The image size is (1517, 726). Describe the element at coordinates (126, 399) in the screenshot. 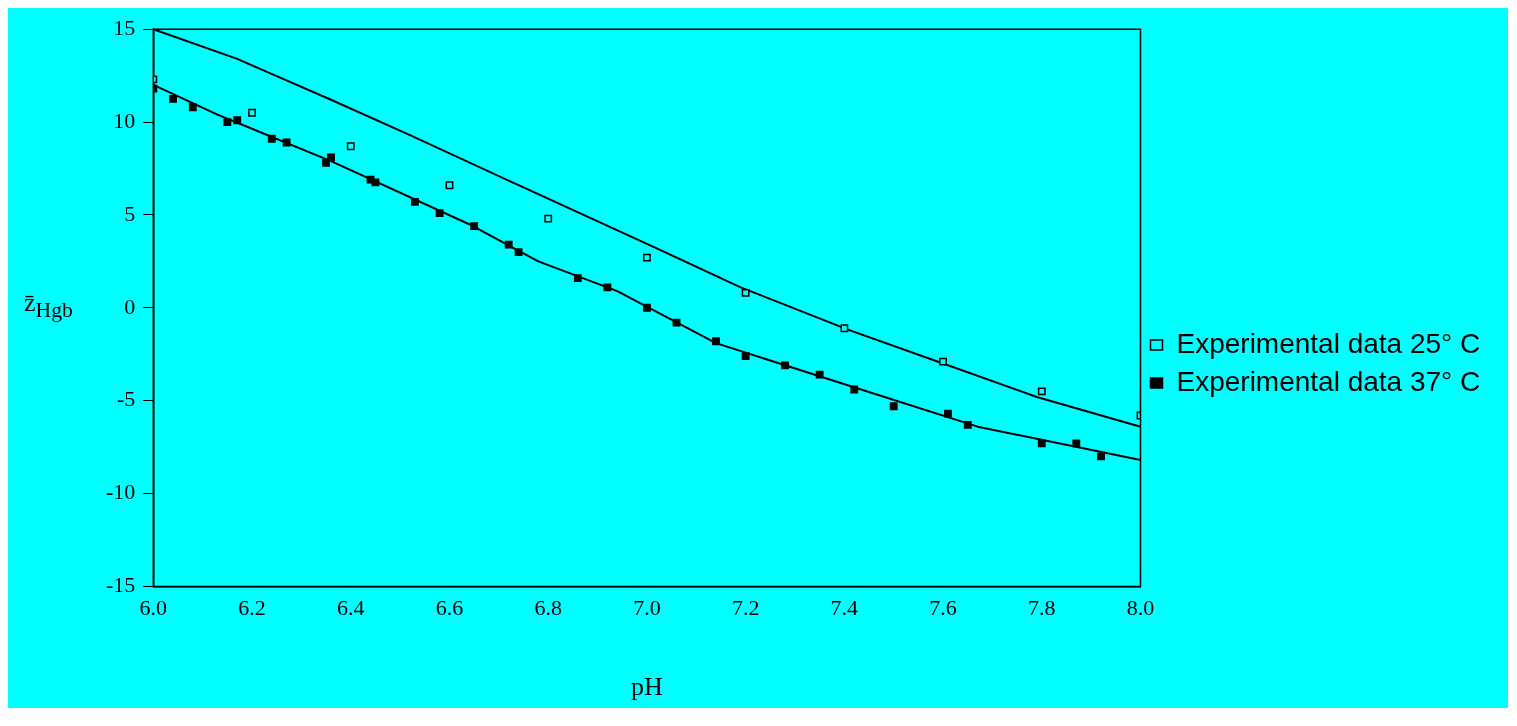

I see `y-tick-label: -5` at that location.